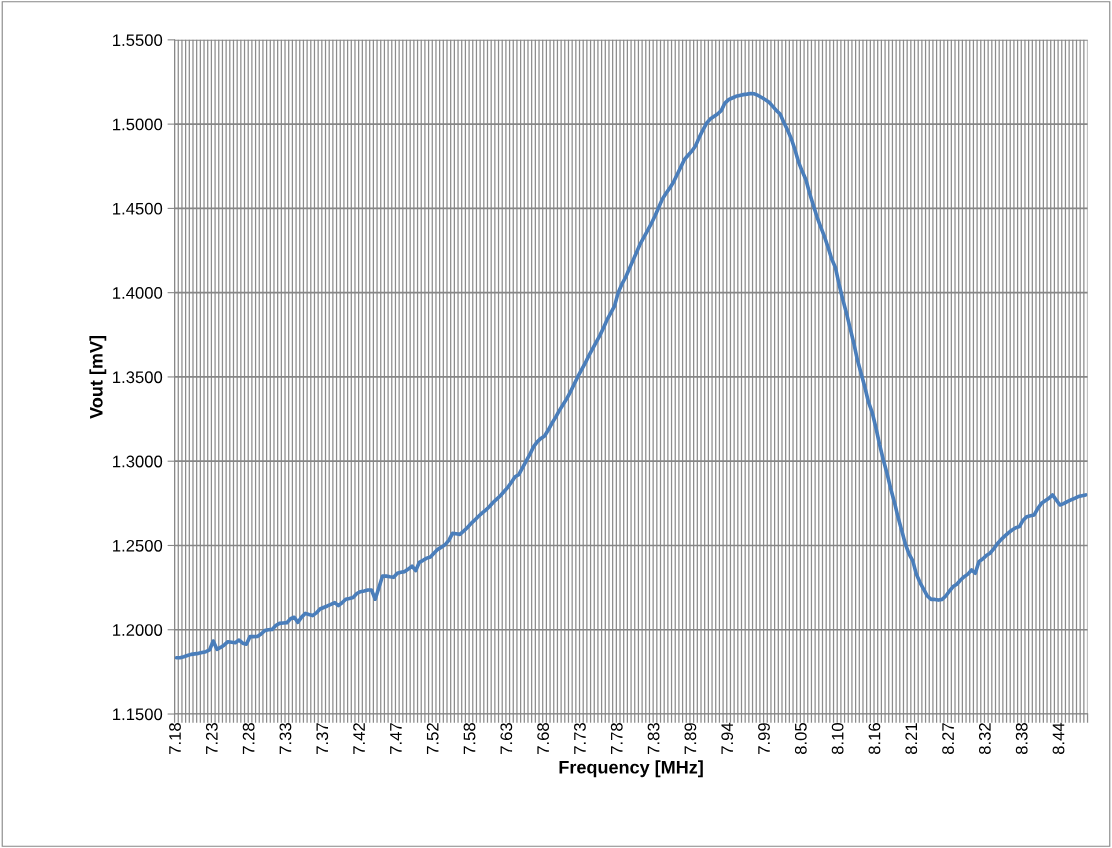  I want to click on y-tick-label: 1.5500, so click(138, 40).